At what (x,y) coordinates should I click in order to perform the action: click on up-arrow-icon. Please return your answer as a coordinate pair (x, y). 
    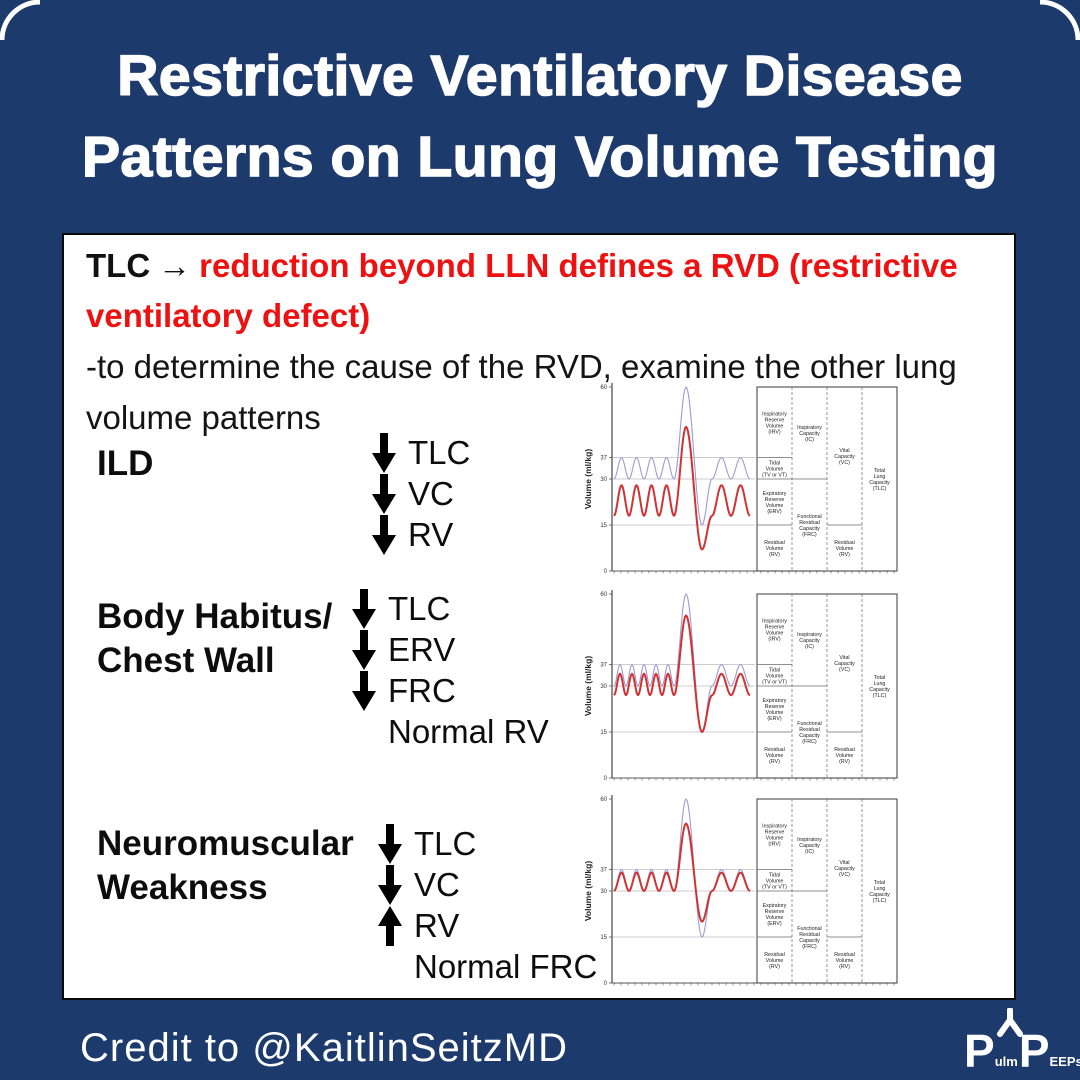
    Looking at the image, I should click on (390, 925).